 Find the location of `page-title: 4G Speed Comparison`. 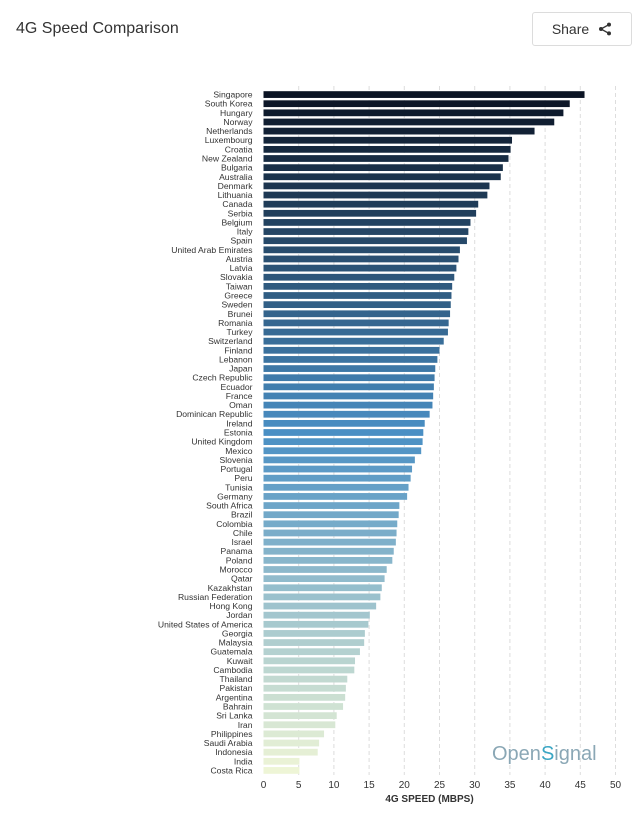

page-title: 4G Speed Comparison is located at coordinates (97, 28).